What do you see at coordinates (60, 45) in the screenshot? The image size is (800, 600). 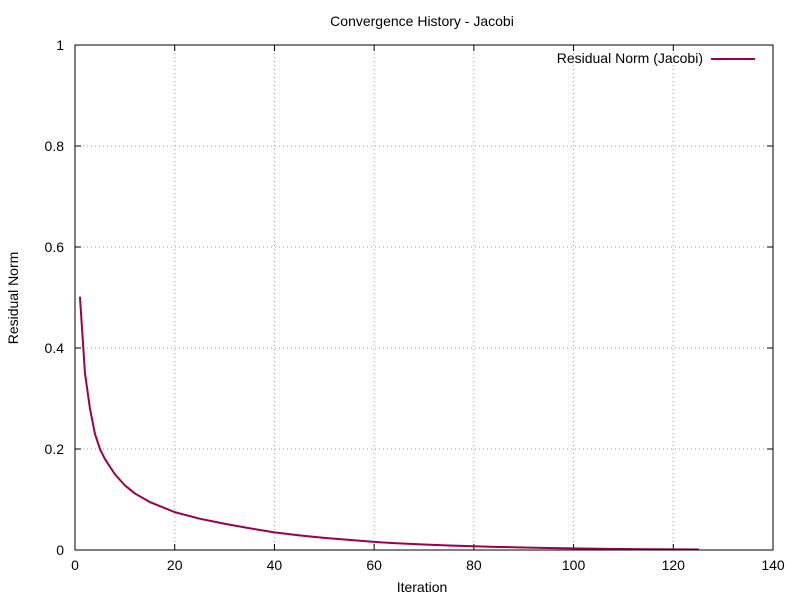 I see `y-tick-label: 1` at bounding box center [60, 45].